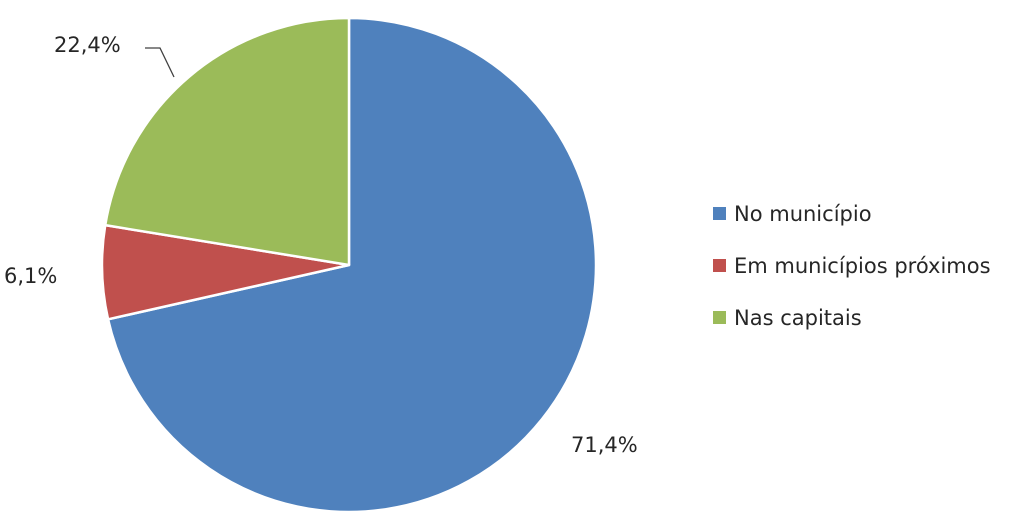  What do you see at coordinates (862, 266) in the screenshot?
I see `legend-label-em-municipios-proximos: Em municípios próximos` at bounding box center [862, 266].